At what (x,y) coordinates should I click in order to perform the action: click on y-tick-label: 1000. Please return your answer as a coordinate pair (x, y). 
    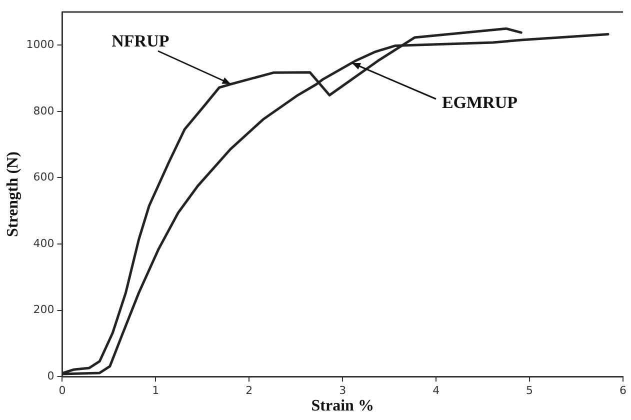
    Looking at the image, I should click on (40, 45).